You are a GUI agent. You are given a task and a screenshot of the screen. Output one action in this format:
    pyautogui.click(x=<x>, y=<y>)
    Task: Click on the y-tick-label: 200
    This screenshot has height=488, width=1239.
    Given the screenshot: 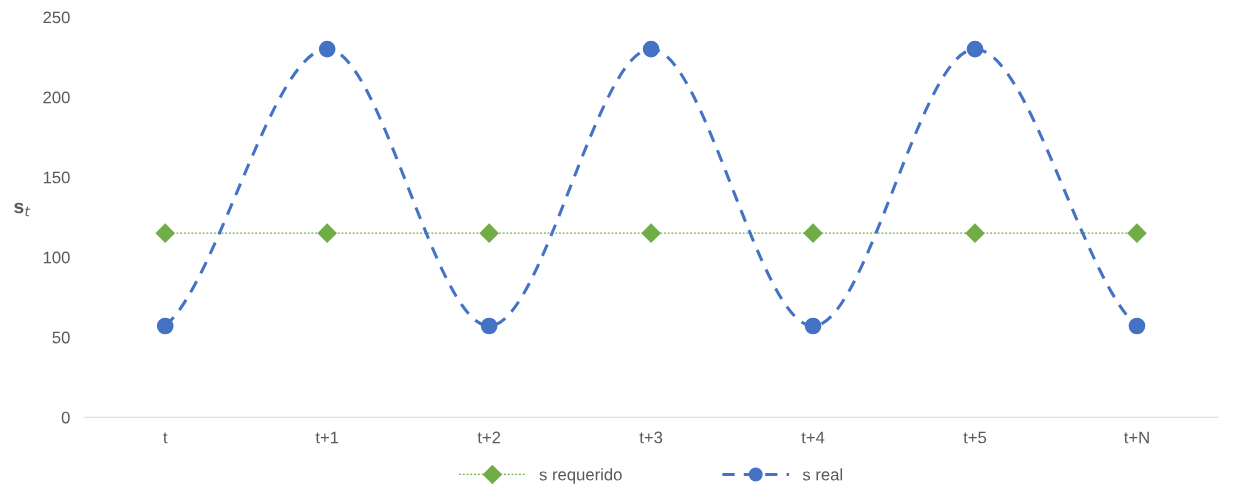 What is the action you would take?
    pyautogui.click(x=56, y=97)
    